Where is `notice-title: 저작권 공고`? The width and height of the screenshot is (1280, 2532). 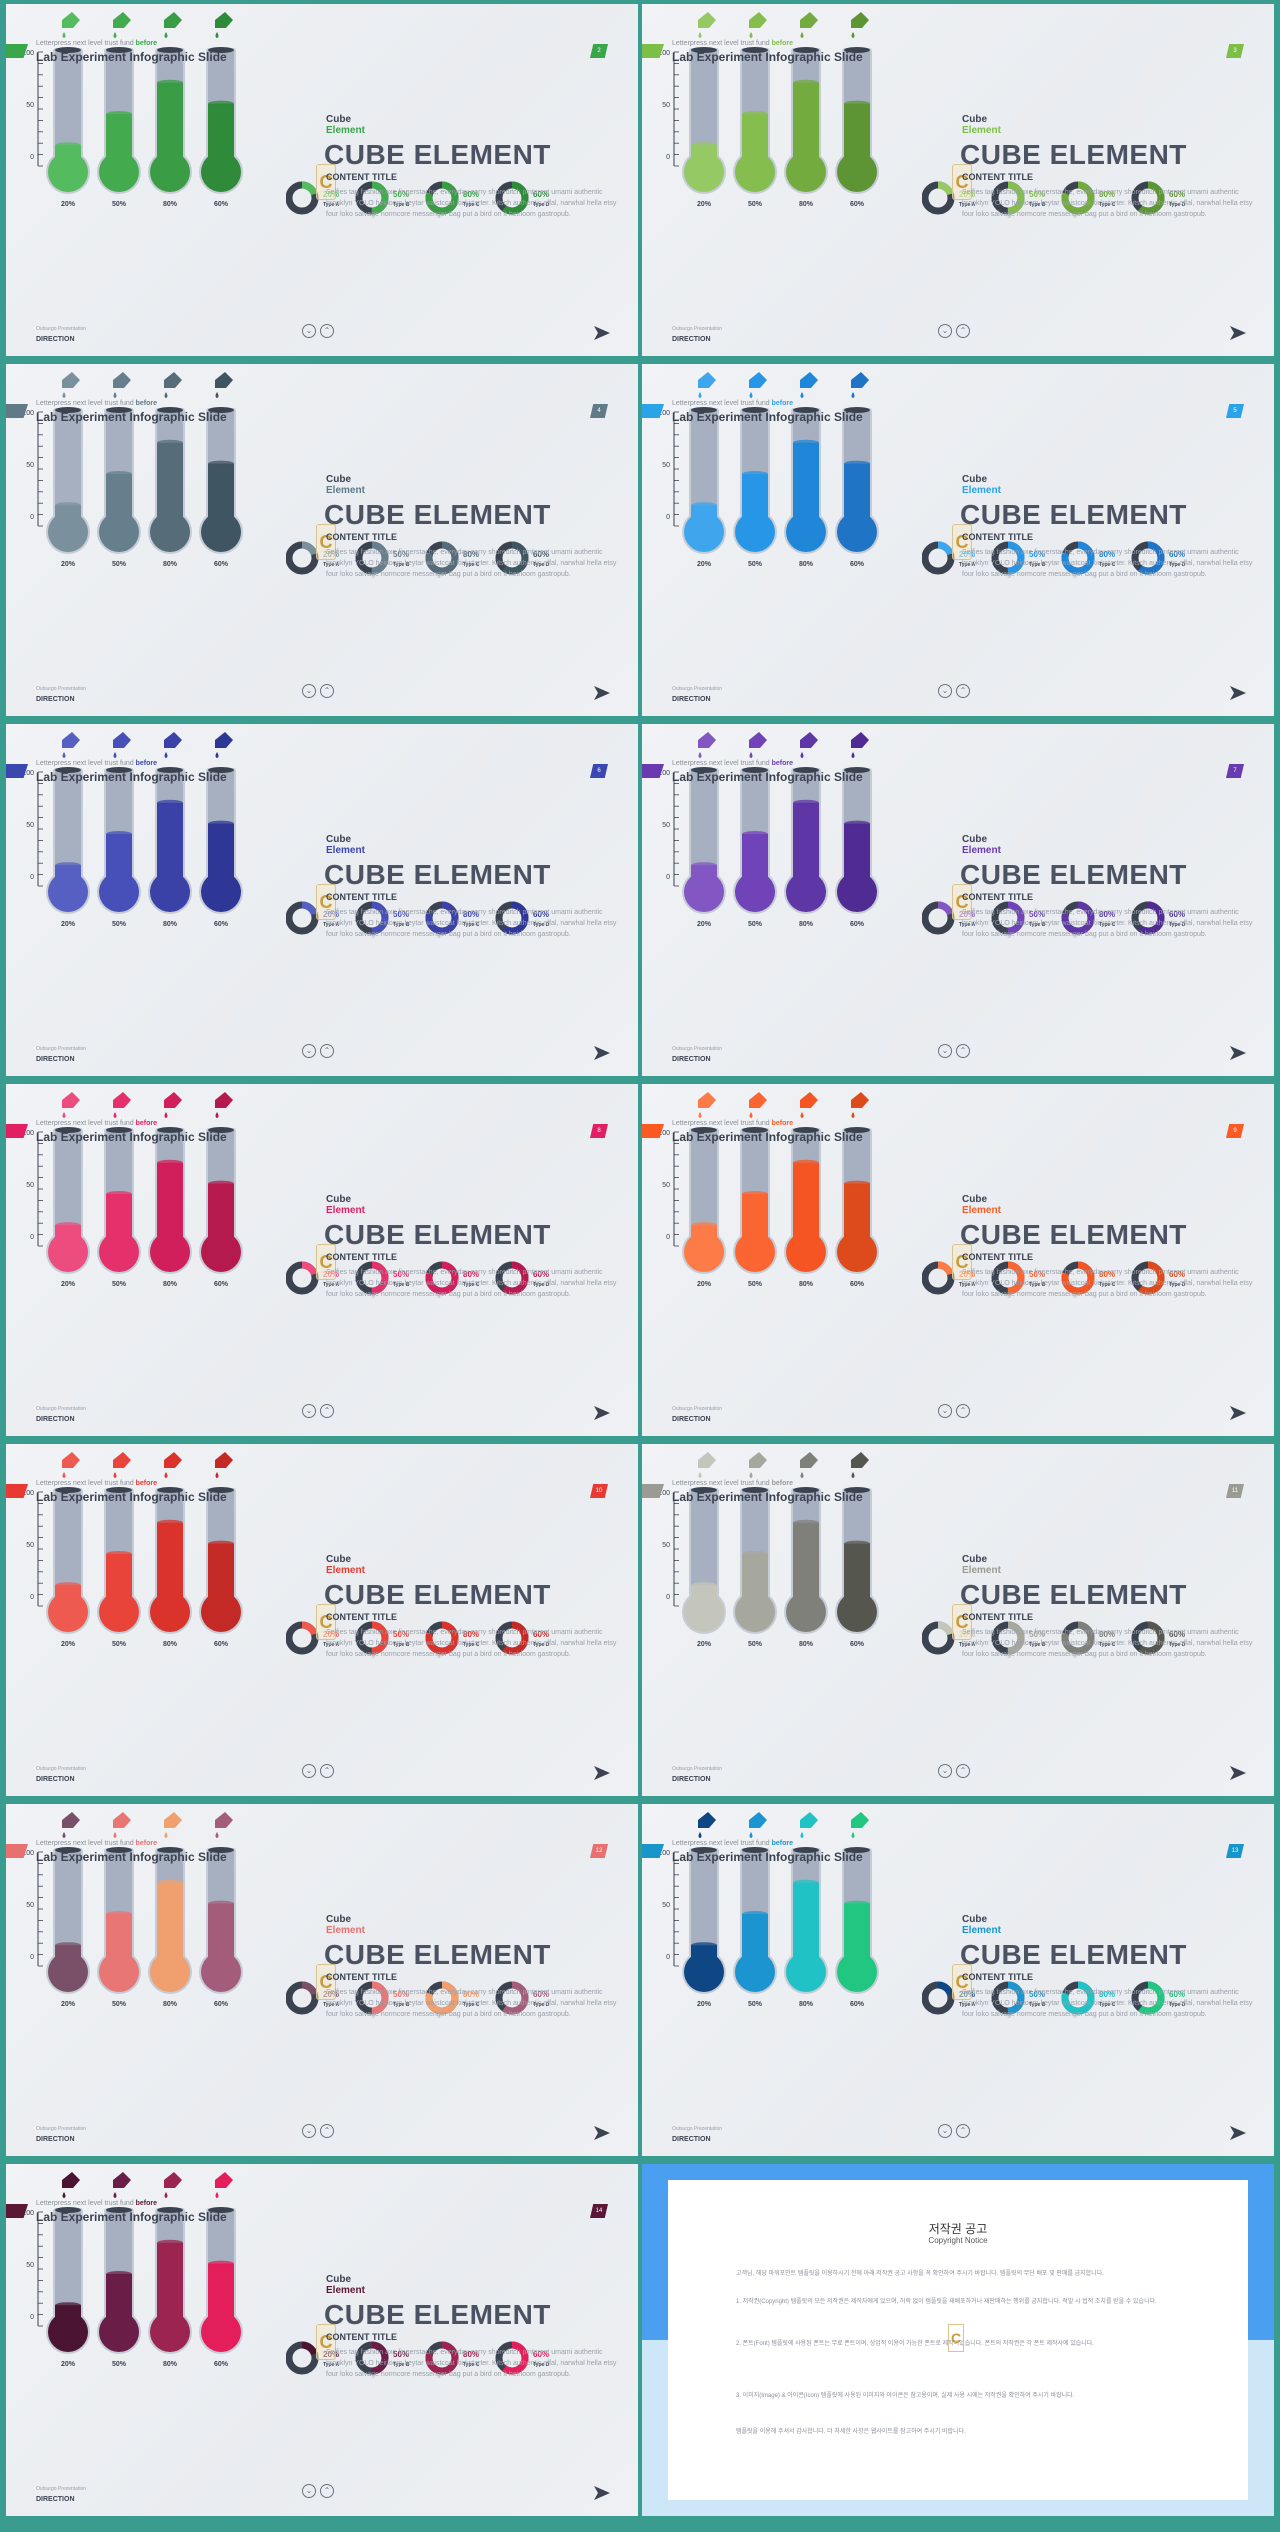
notice-title: 저작권 공고 is located at coordinates (958, 2229).